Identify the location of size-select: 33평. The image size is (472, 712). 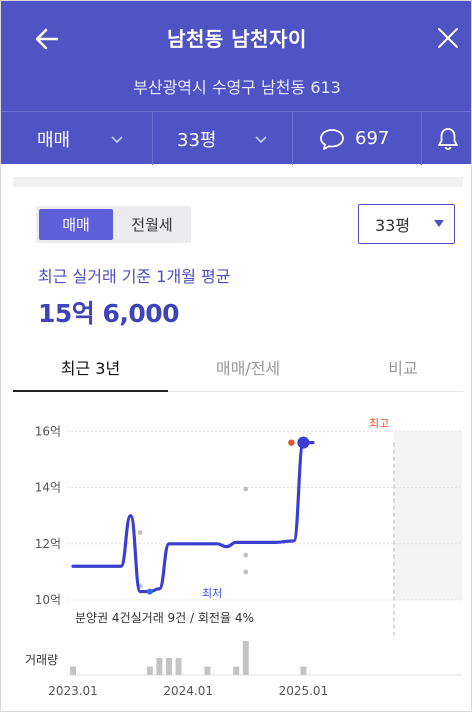
(406, 224).